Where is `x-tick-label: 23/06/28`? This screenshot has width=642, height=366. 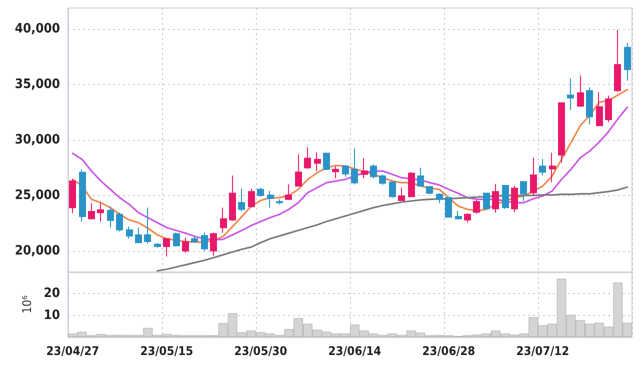
x-tick-label: 23/06/28 is located at coordinates (449, 351).